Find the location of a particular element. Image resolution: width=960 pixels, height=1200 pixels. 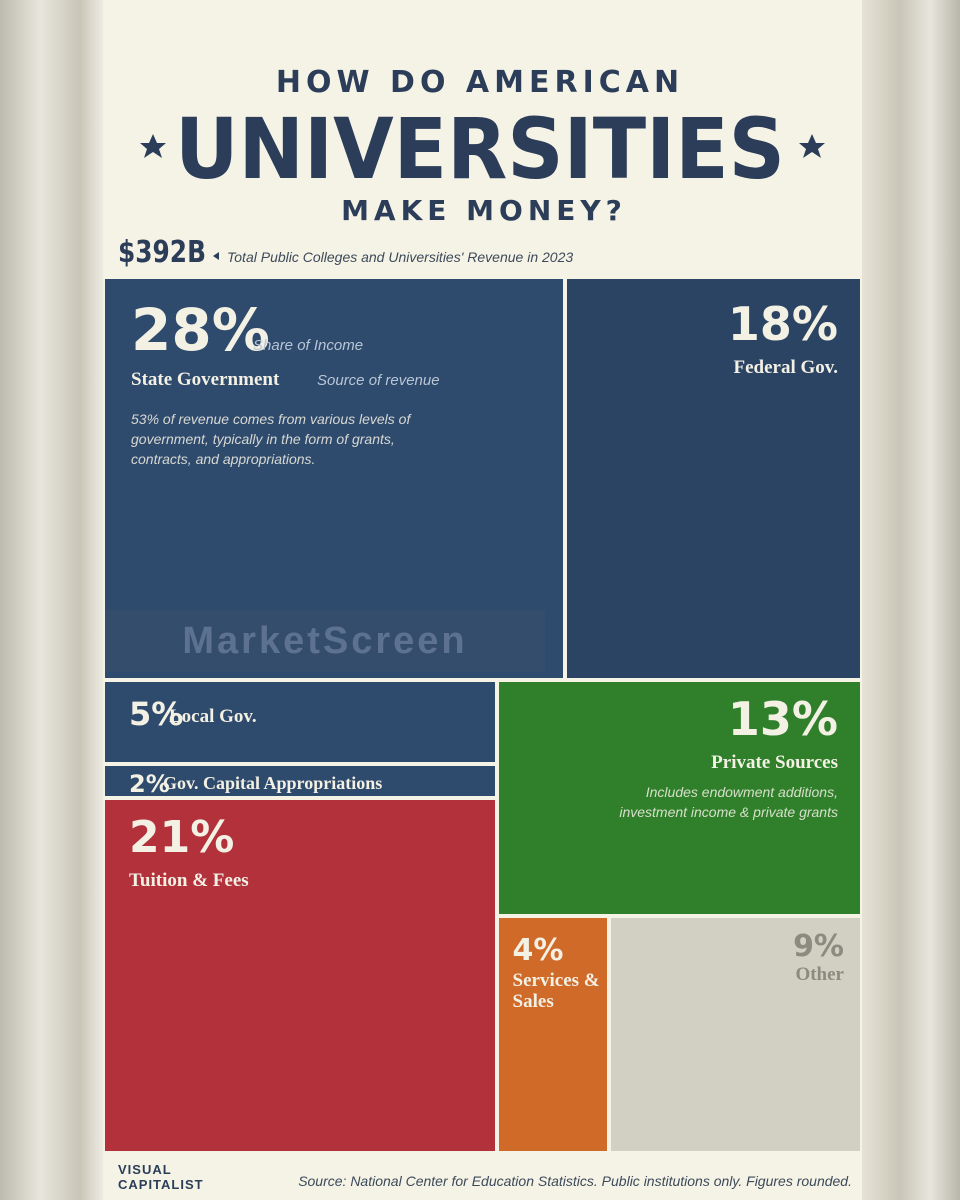

annotation: Source of revenue is located at coordinates (378, 380).